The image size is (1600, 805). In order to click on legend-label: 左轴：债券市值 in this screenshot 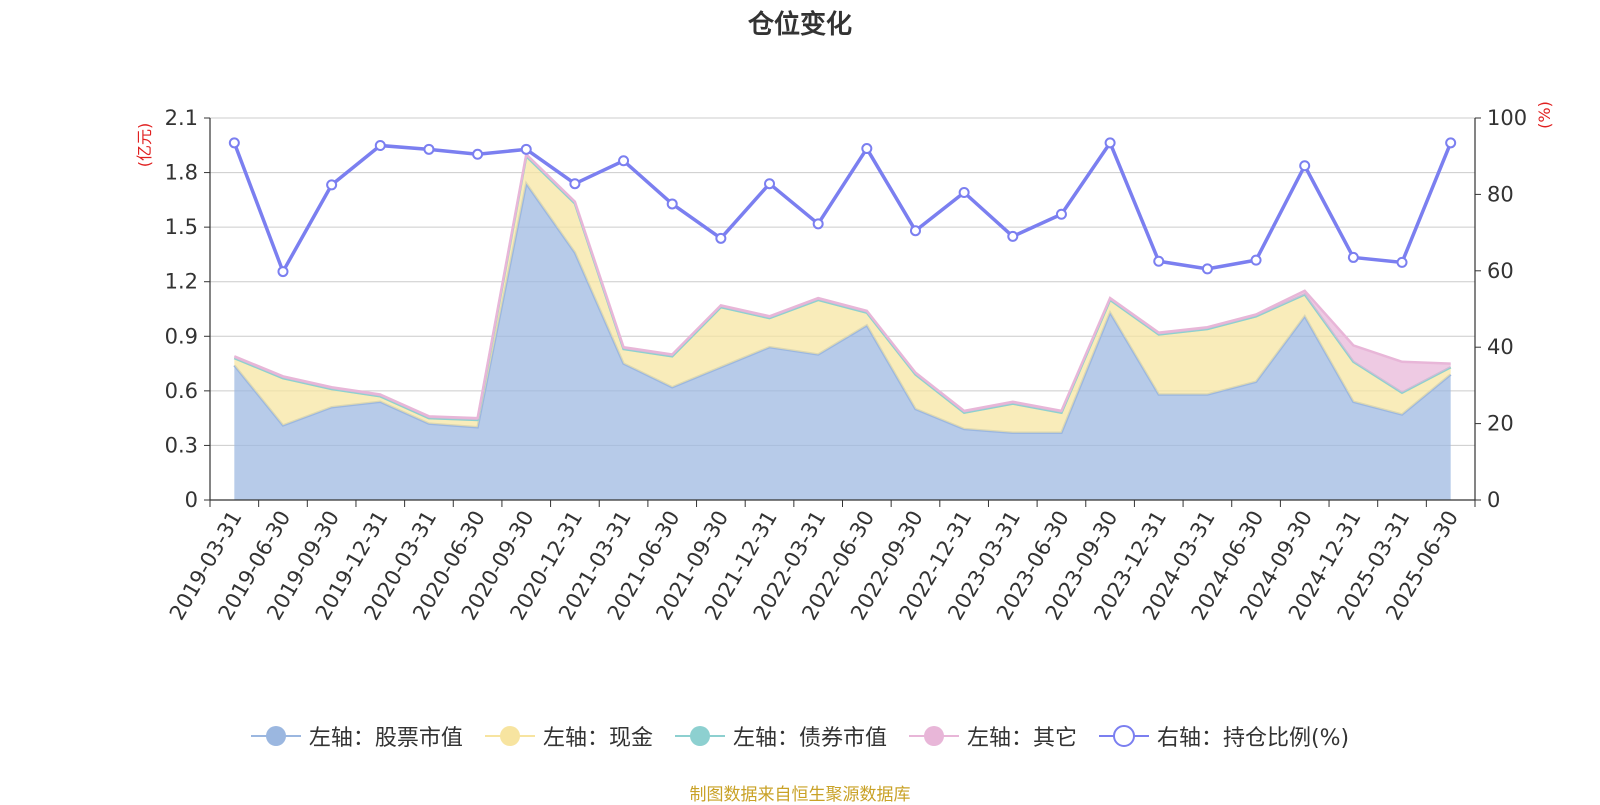, I will do `click(809, 738)`.